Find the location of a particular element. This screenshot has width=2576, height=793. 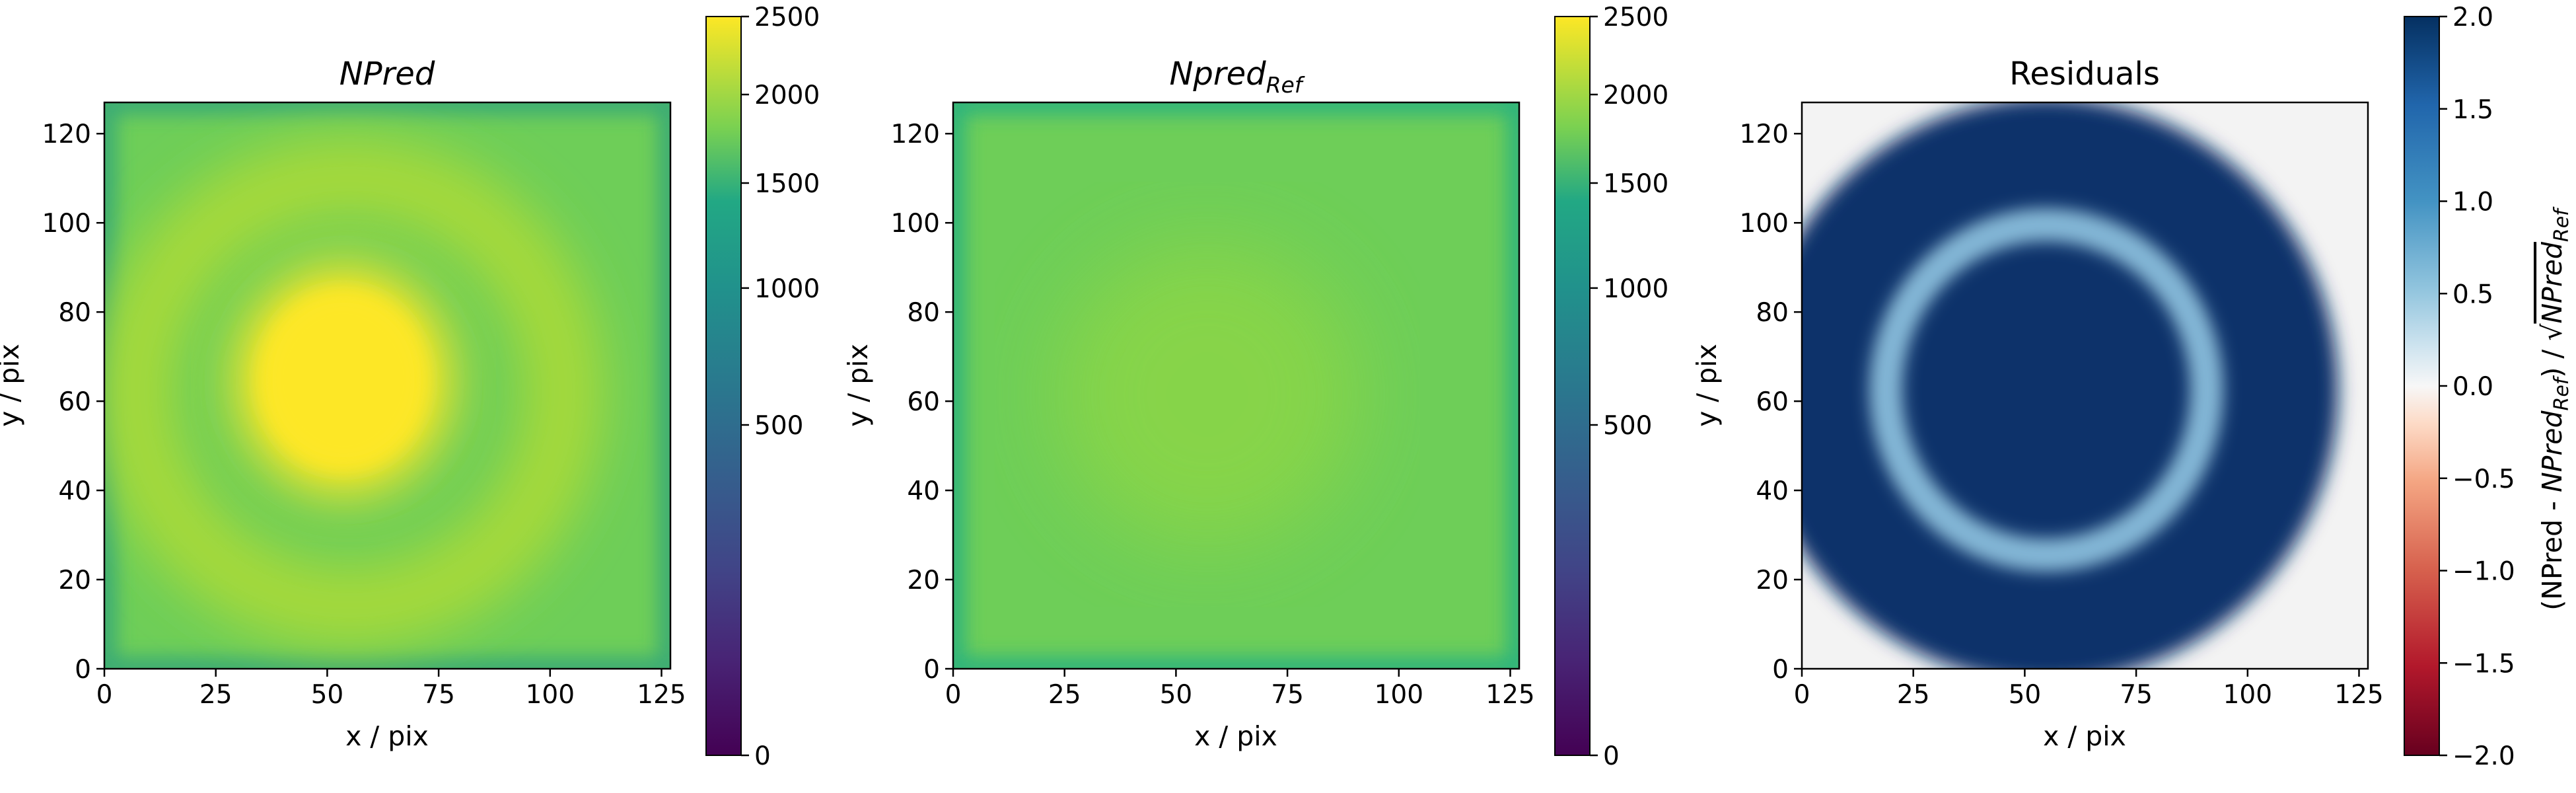

colorbar-tick-label: −1.0 is located at coordinates (2483, 572).